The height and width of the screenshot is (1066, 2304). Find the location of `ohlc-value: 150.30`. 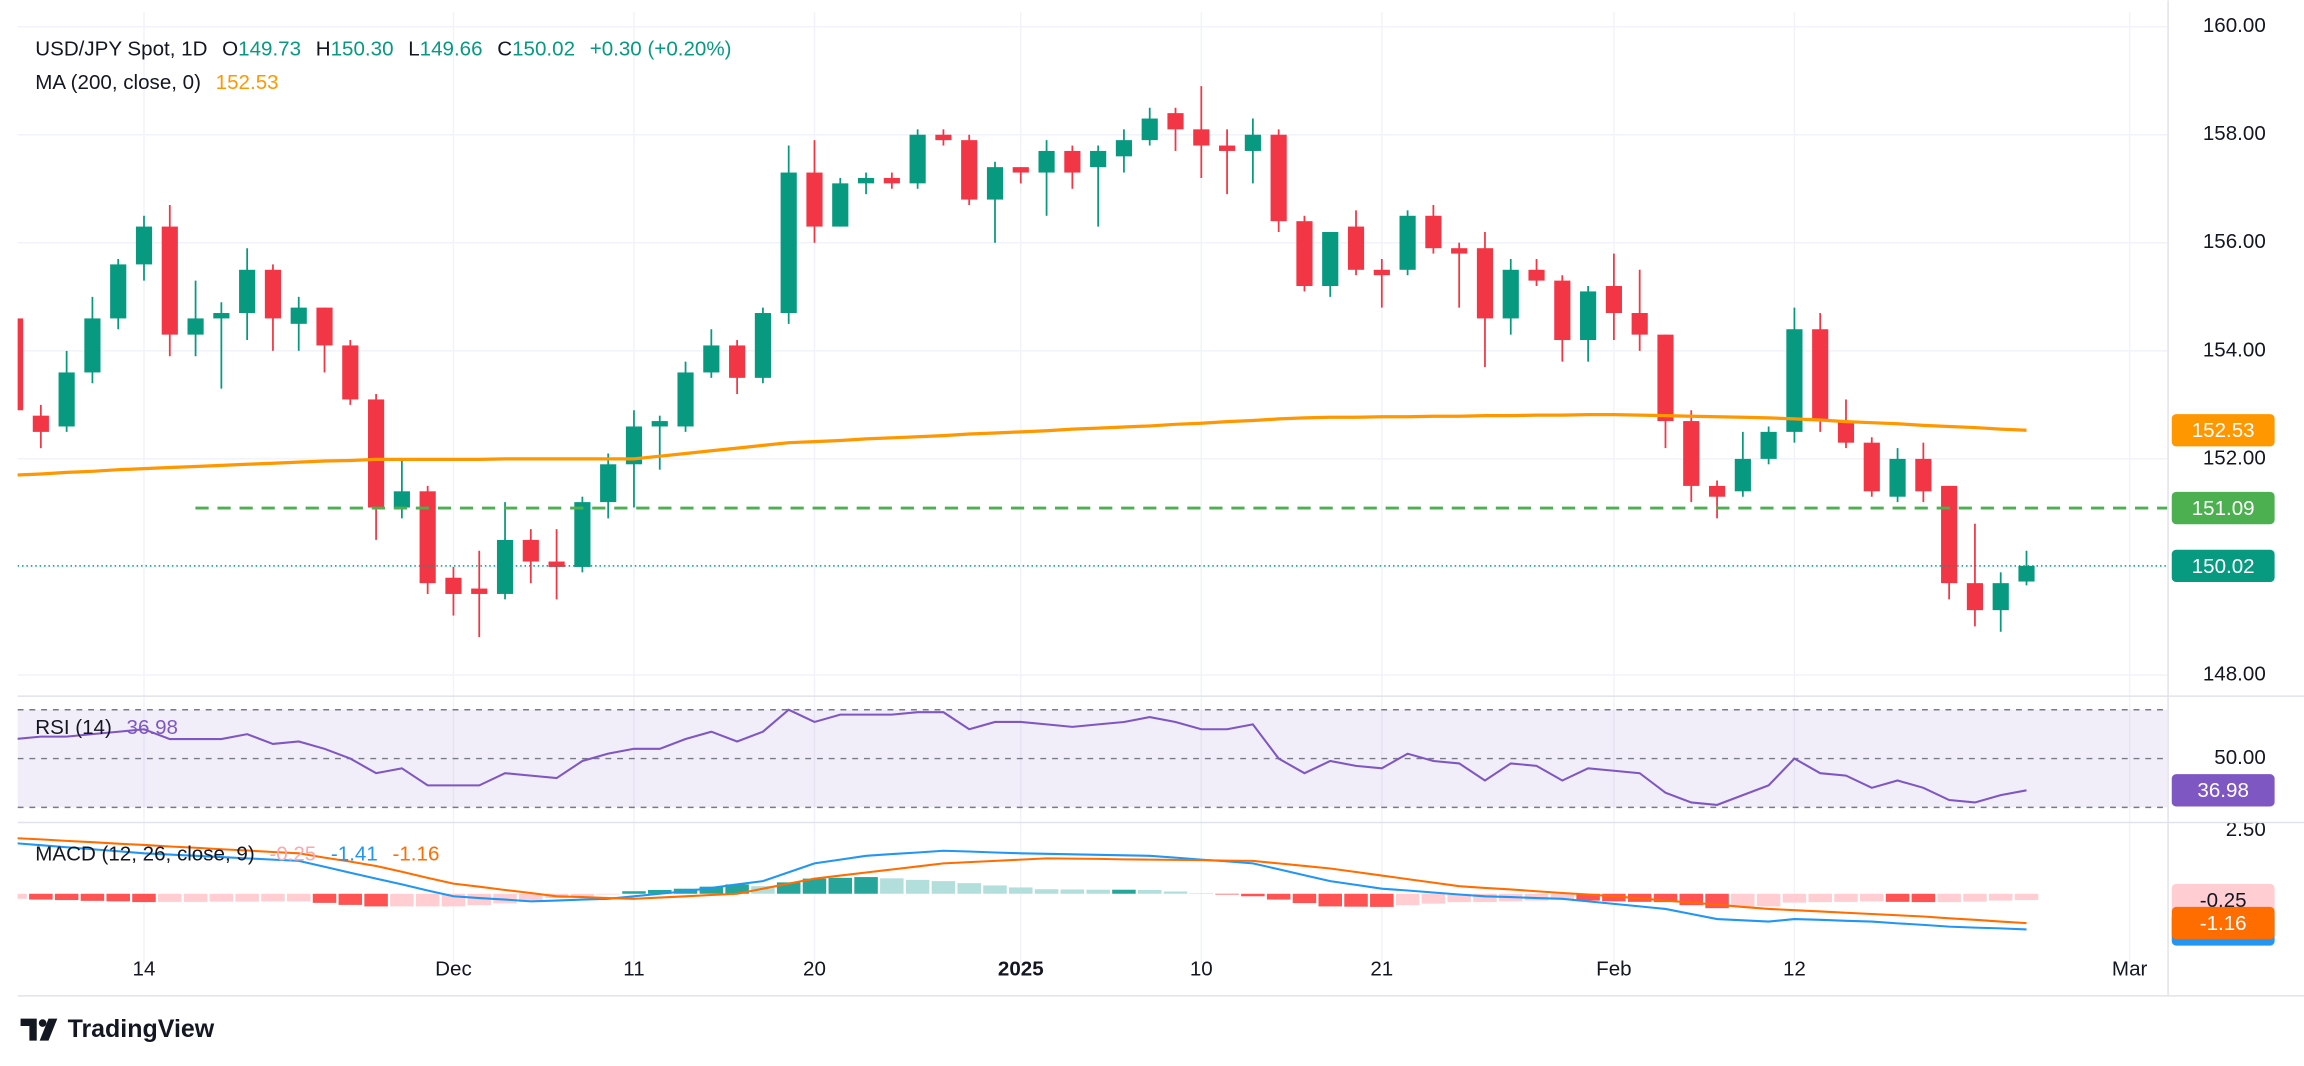

ohlc-value: 150.30 is located at coordinates (362, 49).